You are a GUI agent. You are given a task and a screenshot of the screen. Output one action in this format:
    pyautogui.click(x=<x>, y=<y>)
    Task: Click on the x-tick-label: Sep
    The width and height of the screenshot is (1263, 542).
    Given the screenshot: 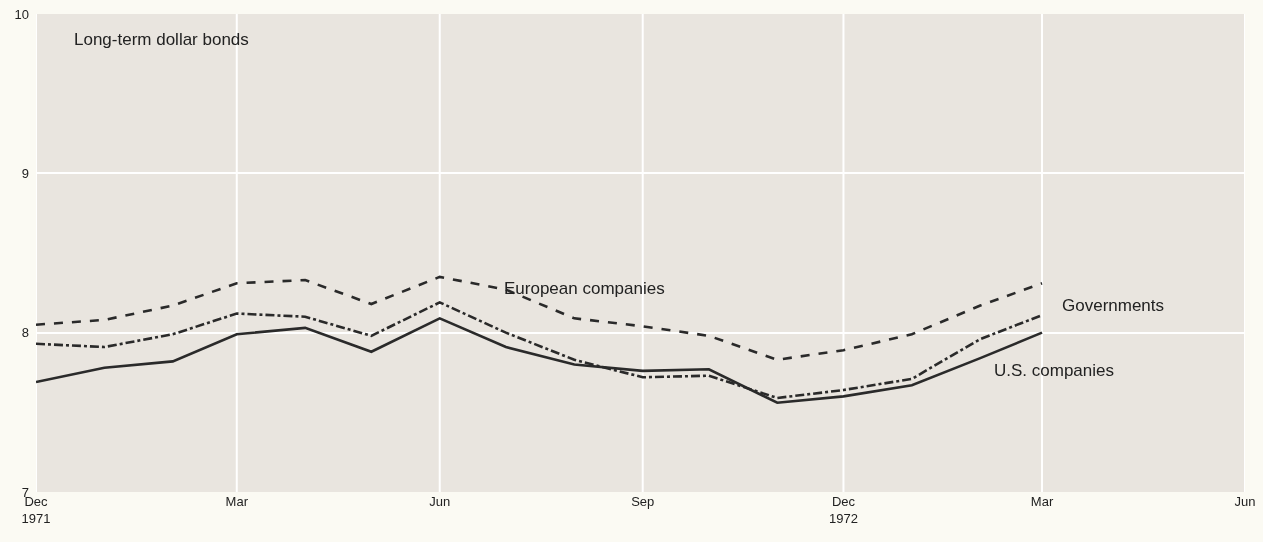 What is the action you would take?
    pyautogui.click(x=643, y=501)
    